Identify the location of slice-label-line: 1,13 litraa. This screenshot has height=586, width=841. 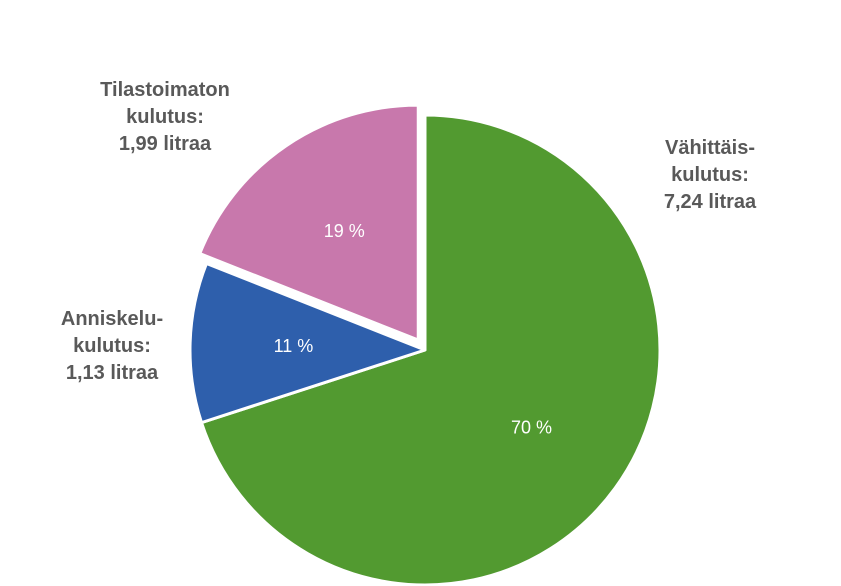
(112, 373).